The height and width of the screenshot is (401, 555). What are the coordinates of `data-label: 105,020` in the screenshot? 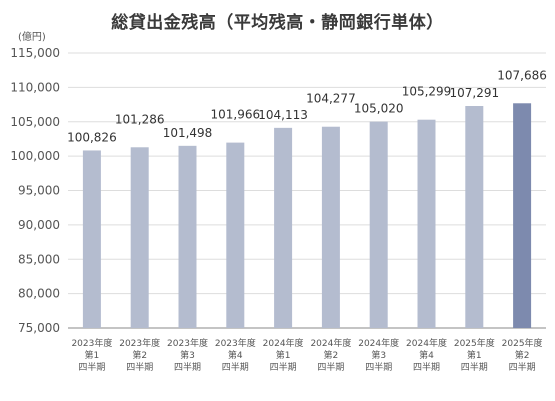 It's located at (379, 109).